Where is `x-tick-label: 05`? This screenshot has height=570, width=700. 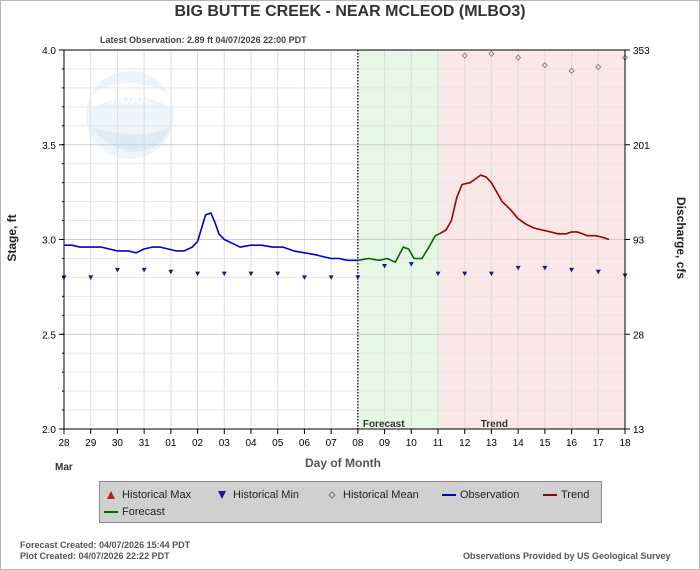
x-tick-label: 05 is located at coordinates (278, 443).